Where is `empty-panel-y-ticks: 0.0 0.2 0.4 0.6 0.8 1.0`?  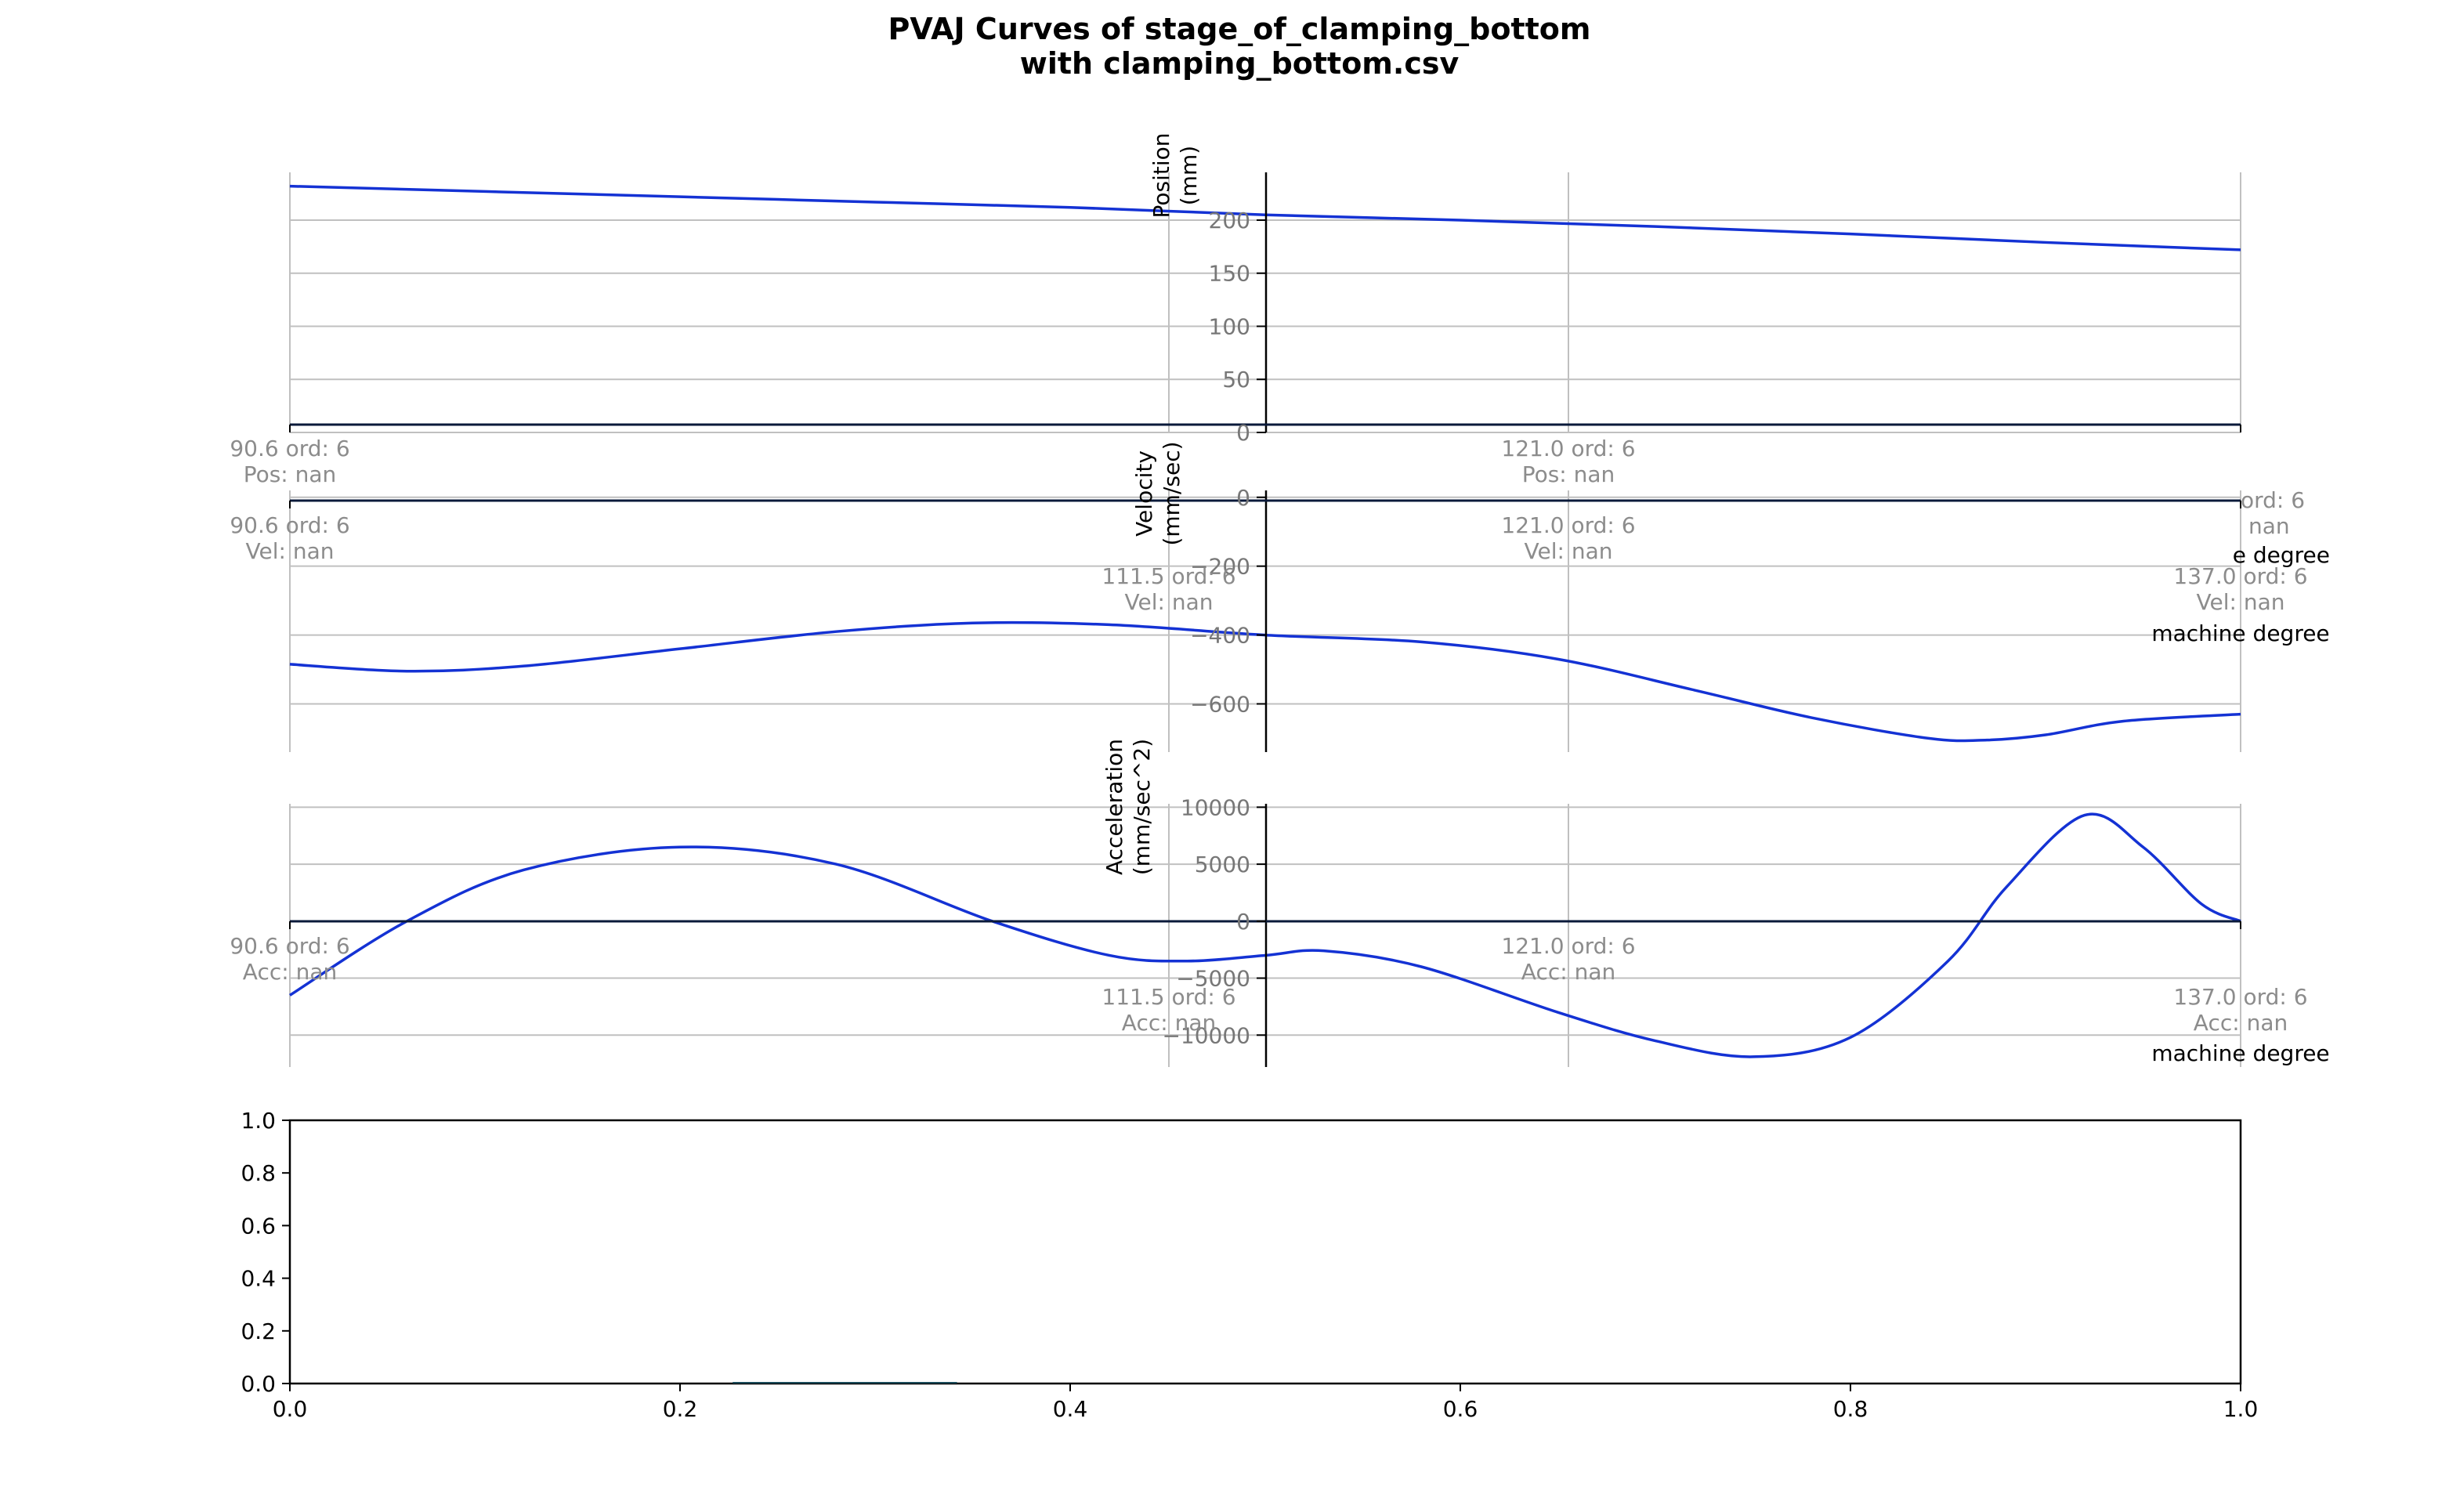 empty-panel-y-ticks: 0.0 0.2 0.4 0.6 0.8 1.0 is located at coordinates (265, 1253).